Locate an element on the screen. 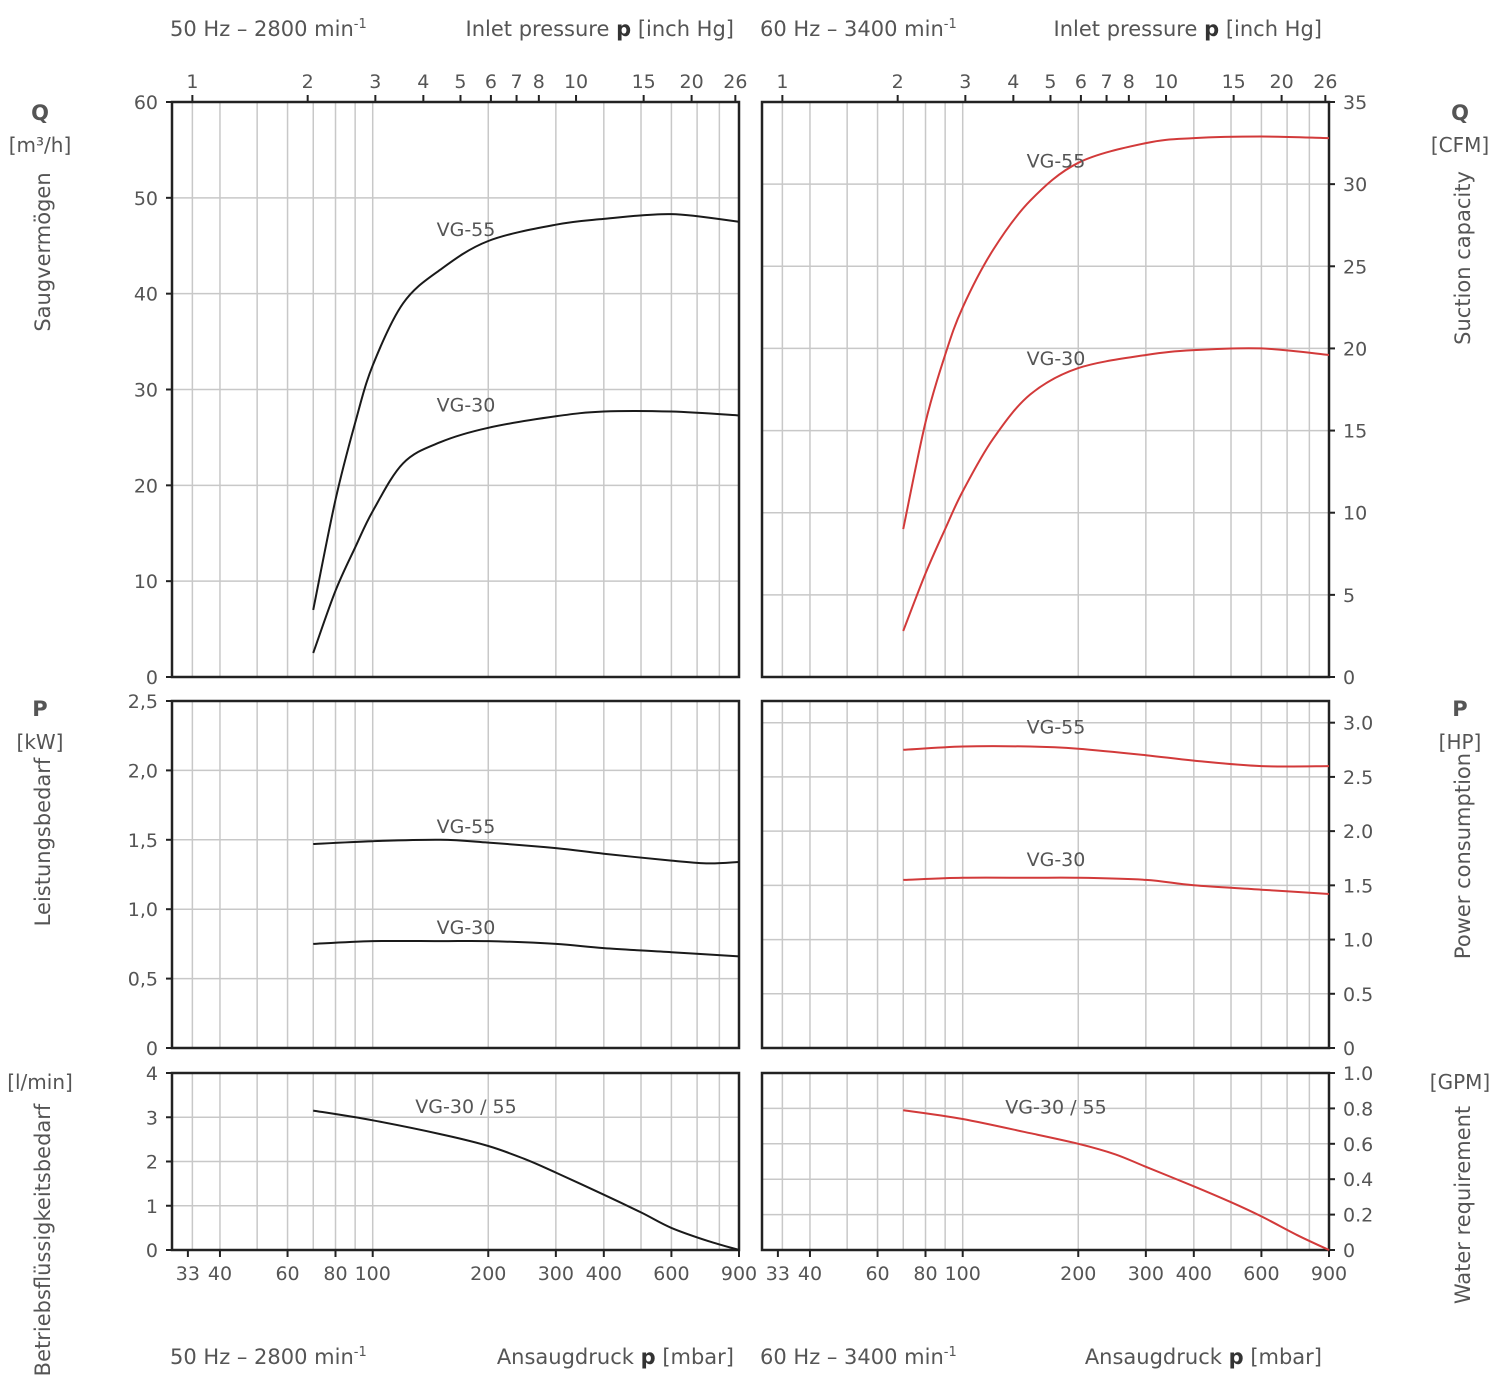 The image size is (1500, 1397). x-bottom-tick-label: 60 is located at coordinates (287, 1274).